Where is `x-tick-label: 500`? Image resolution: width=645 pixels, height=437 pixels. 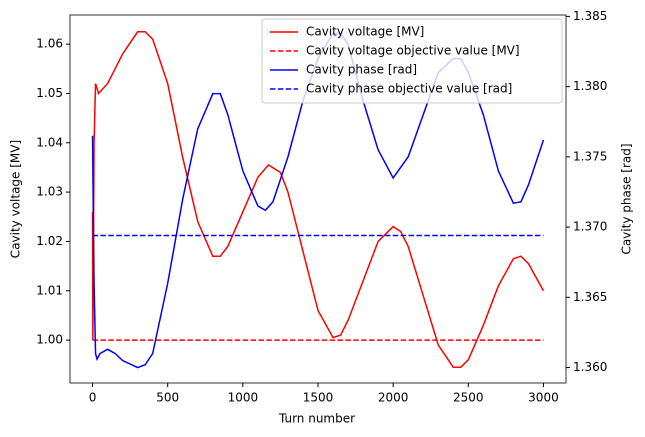 x-tick-label: 500 is located at coordinates (167, 398).